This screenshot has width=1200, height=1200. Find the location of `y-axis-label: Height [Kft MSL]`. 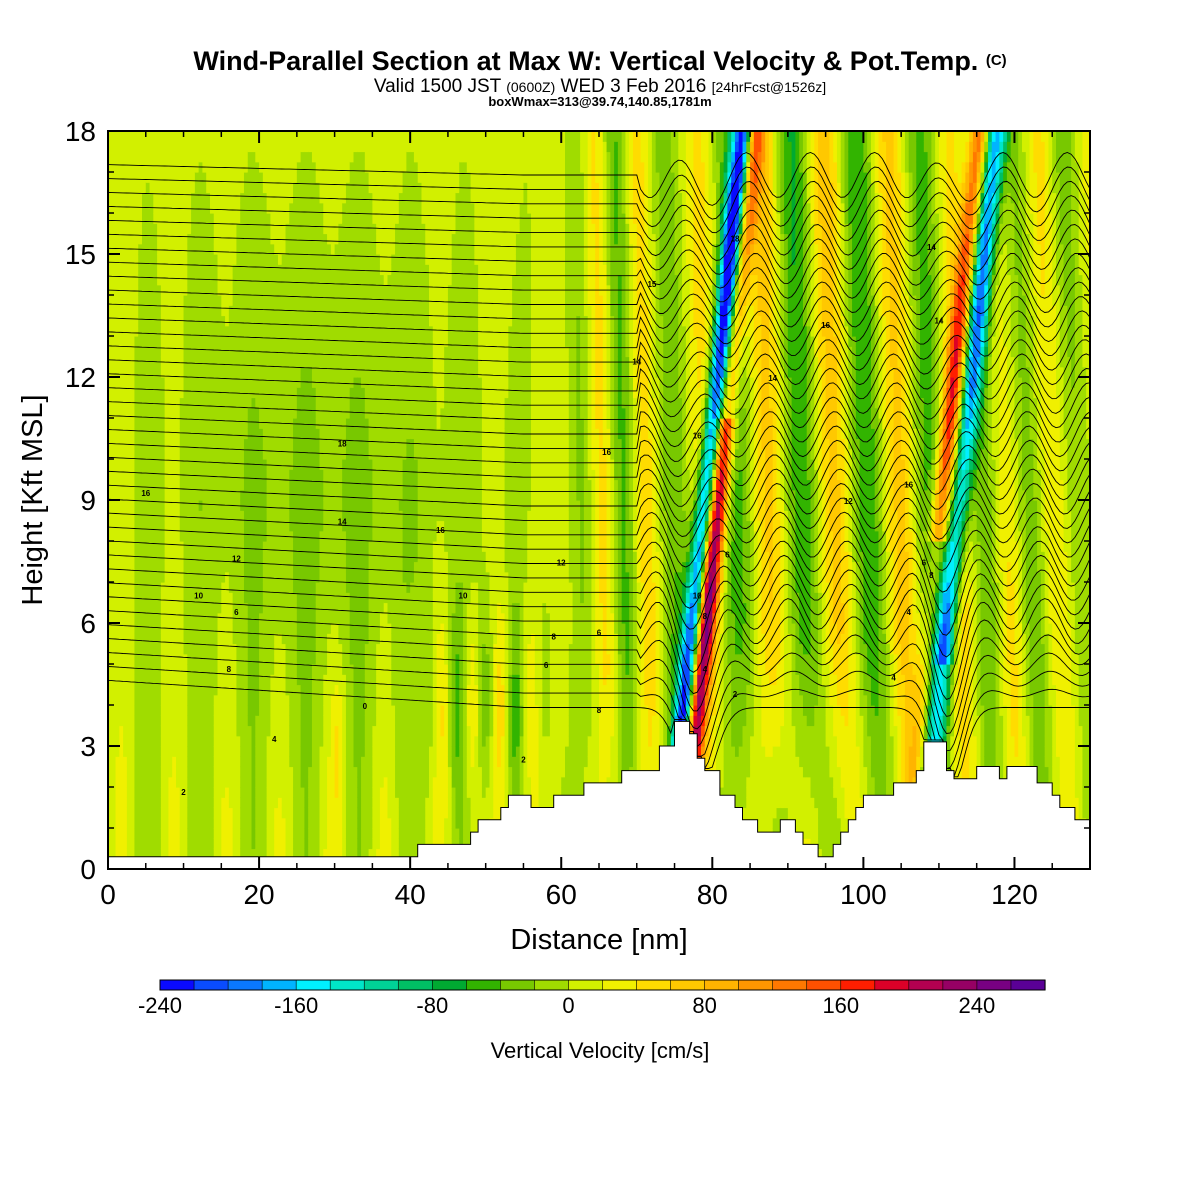

y-axis-label: Height [Kft MSL] is located at coordinates (33, 499).